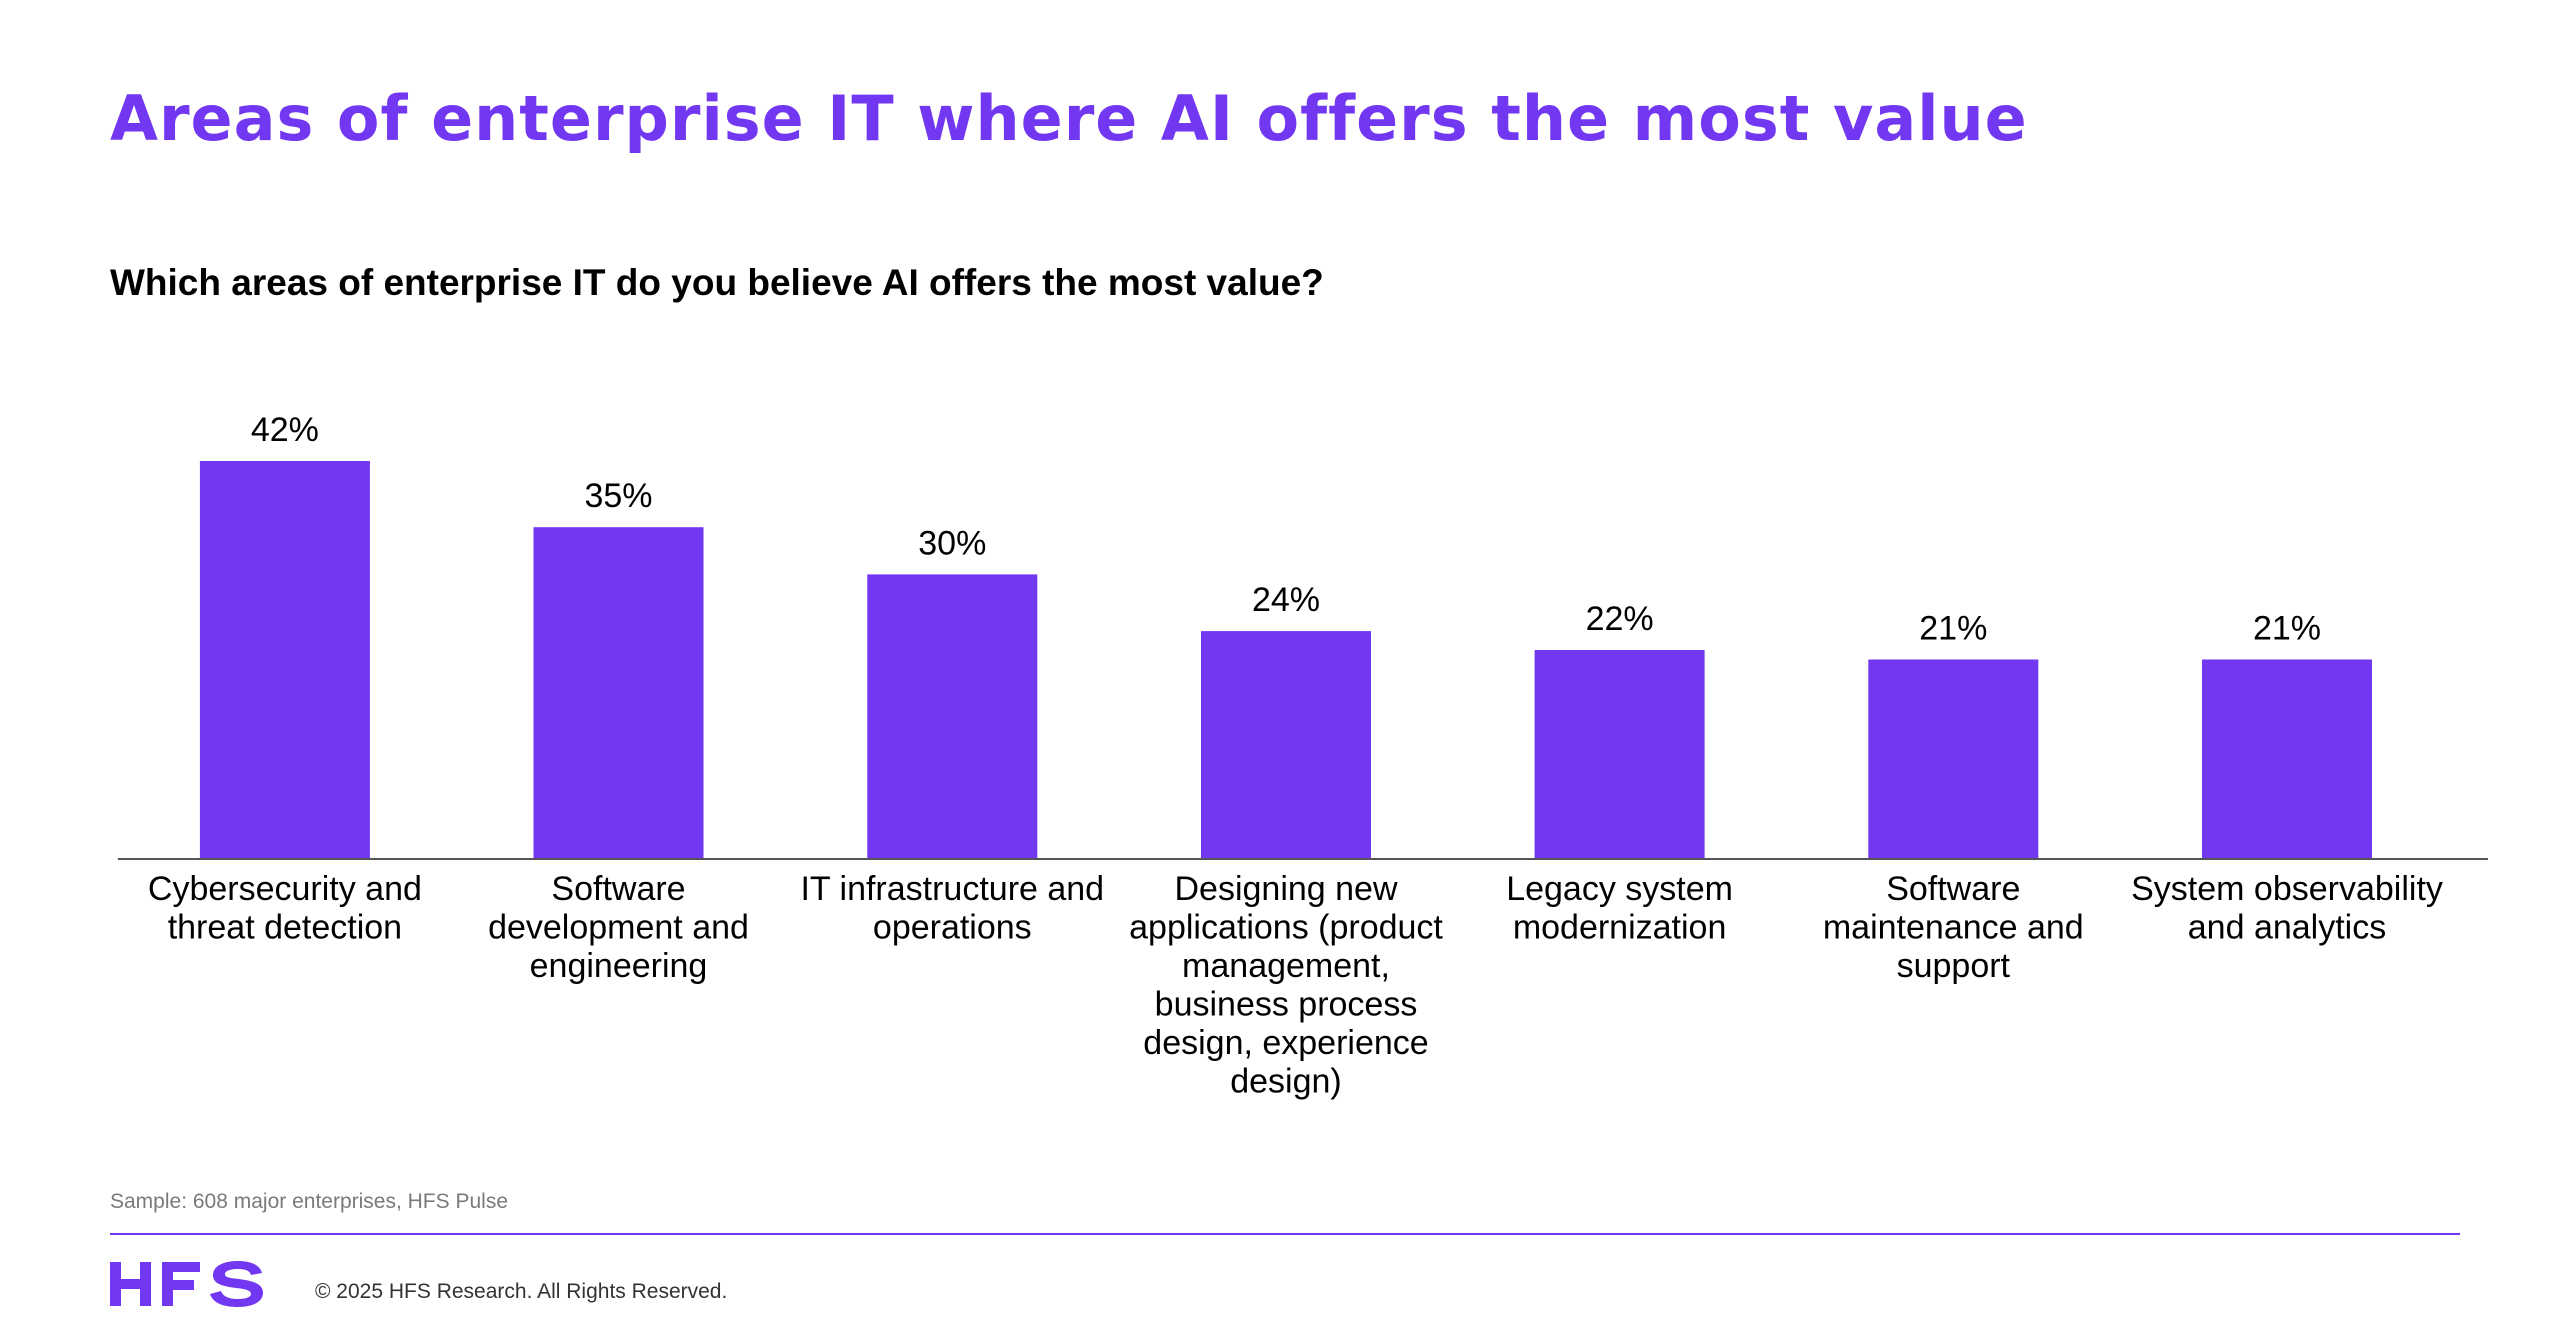  Describe the element at coordinates (2287, 908) in the screenshot. I see `category-label: System observability and analytics` at that location.